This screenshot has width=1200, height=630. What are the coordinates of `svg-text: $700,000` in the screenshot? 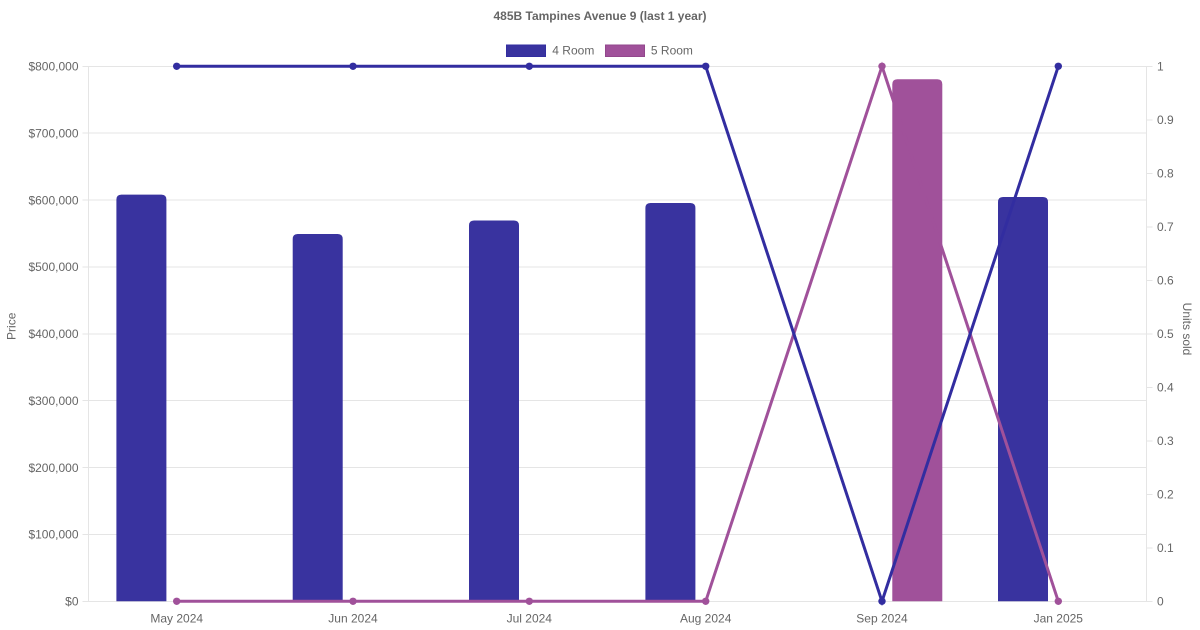 It's located at (53, 133).